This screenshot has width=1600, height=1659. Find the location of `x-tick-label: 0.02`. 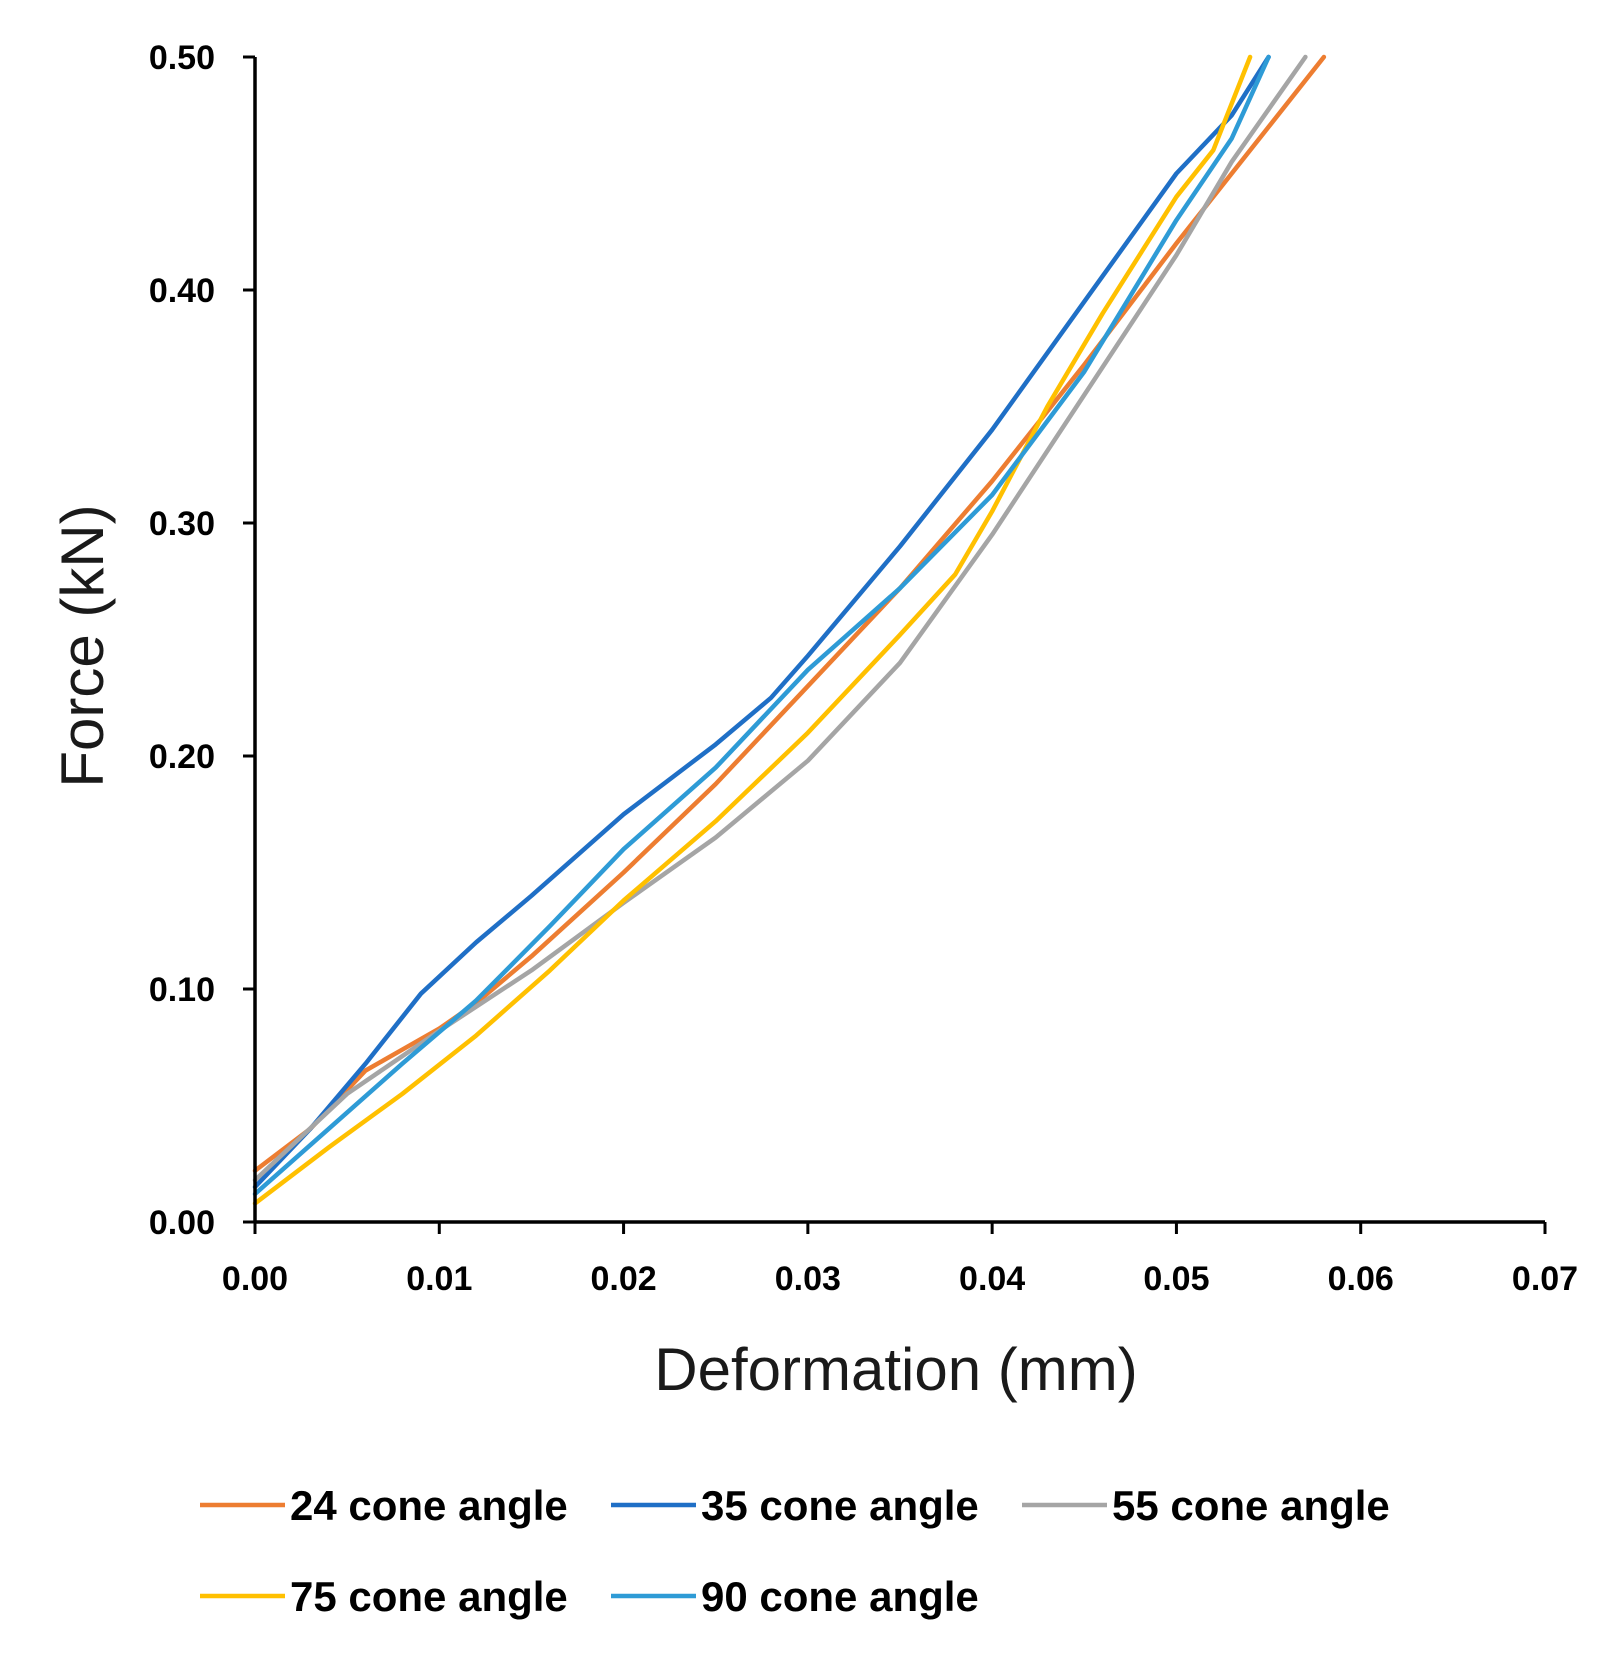

x-tick-label: 0.02 is located at coordinates (623, 1279).